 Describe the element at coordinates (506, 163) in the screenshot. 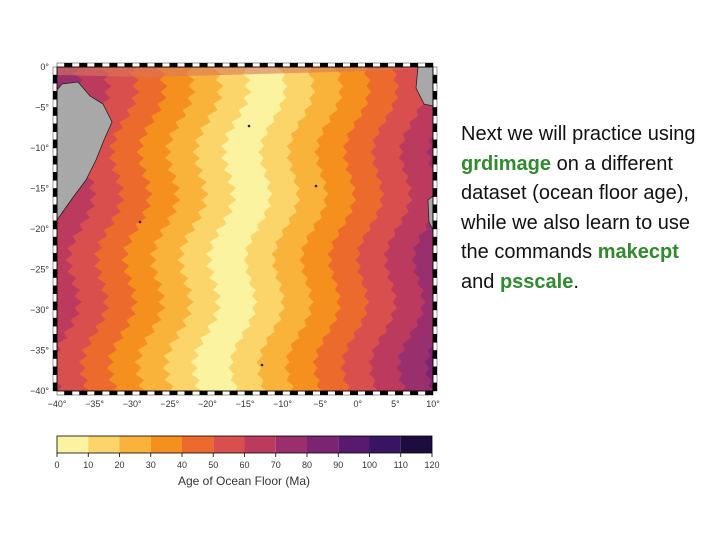

I see `command-grdimage: grdimage` at that location.